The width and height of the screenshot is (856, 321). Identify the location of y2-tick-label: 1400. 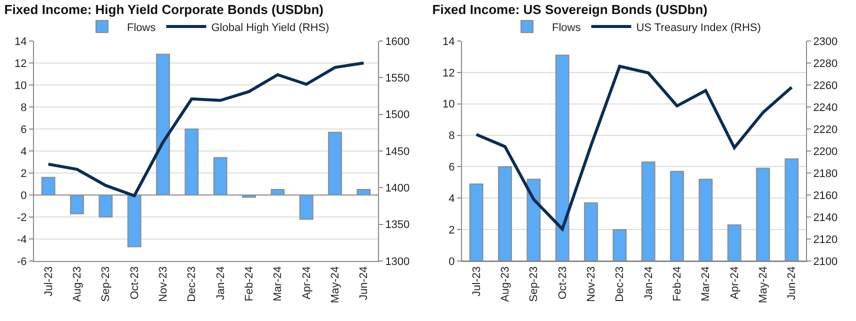
(397, 188).